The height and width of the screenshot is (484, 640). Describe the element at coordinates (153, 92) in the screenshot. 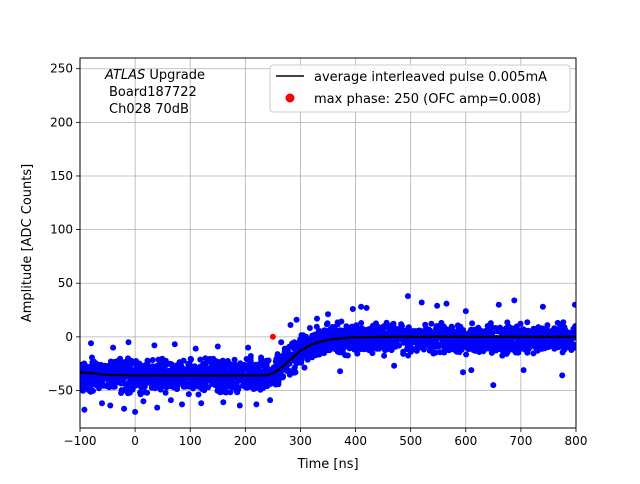

I see `annotation-line-2: Board187722` at that location.